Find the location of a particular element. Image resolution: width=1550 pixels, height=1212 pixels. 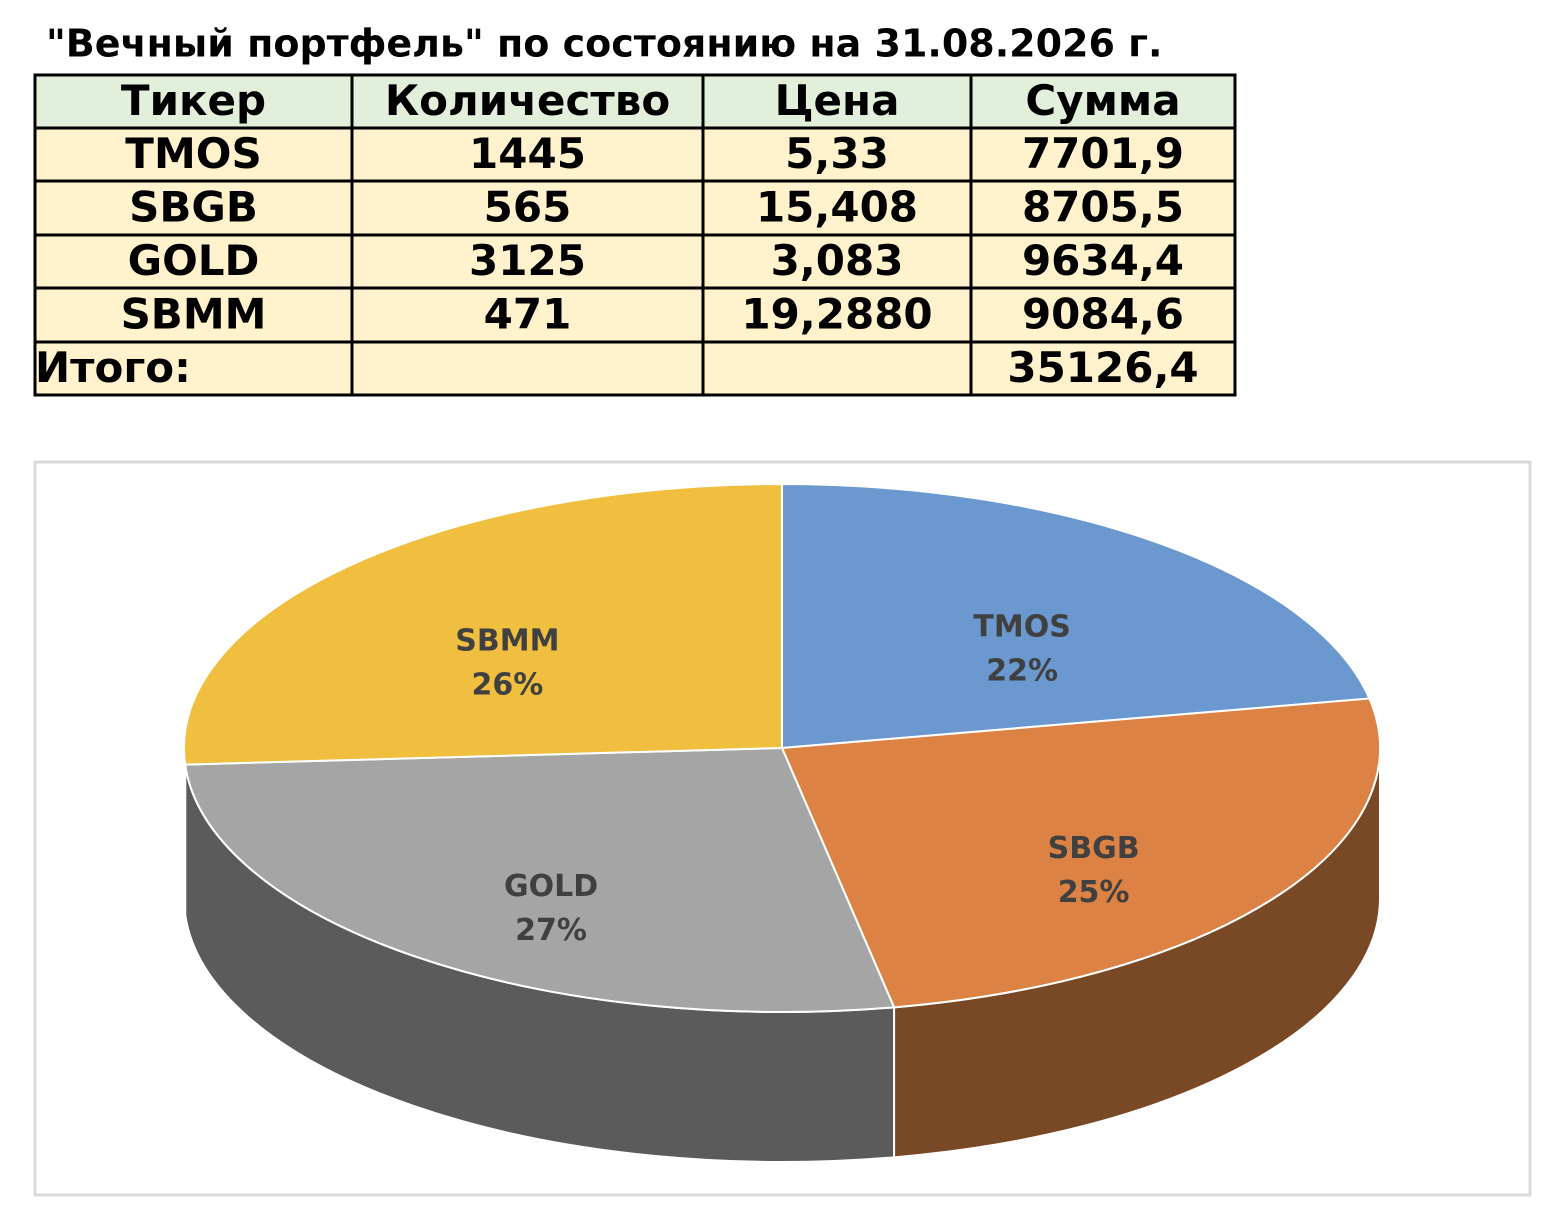

table-value: 3,083 is located at coordinates (837, 260).